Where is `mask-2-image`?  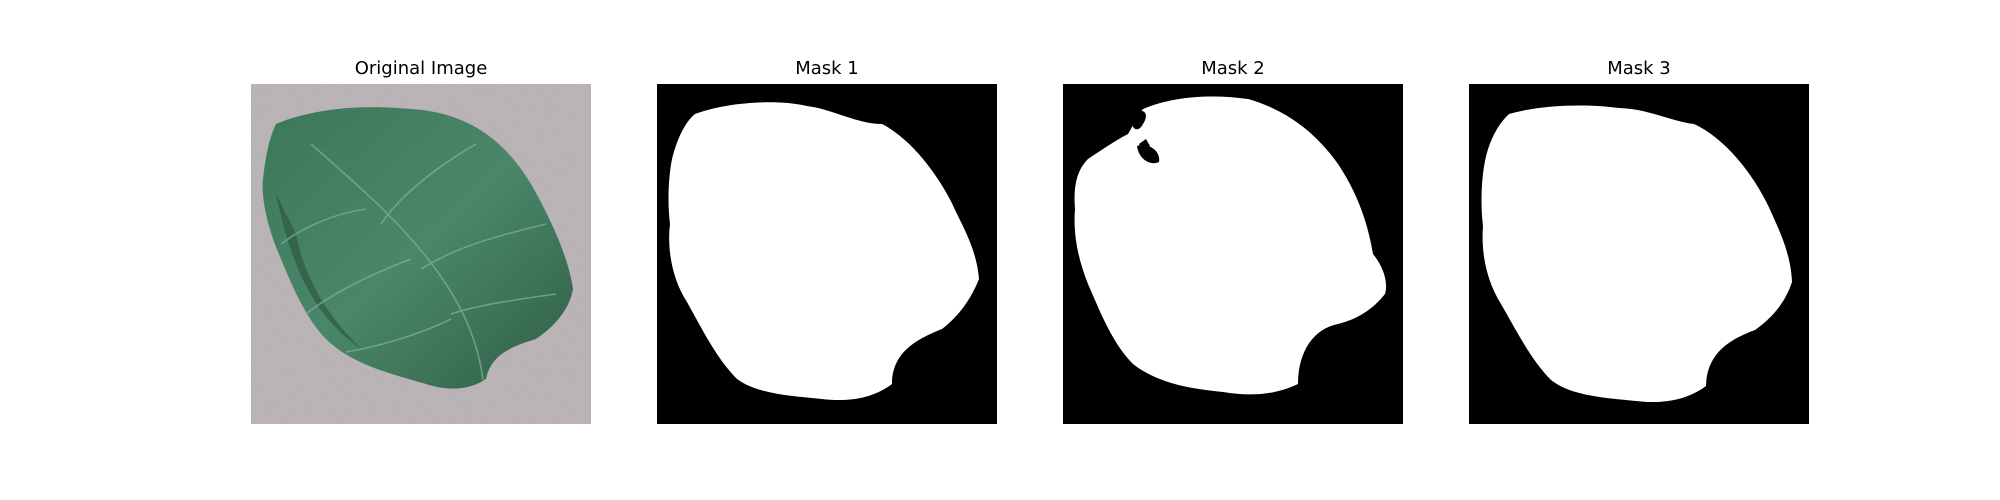
mask-2-image is located at coordinates (1233, 254).